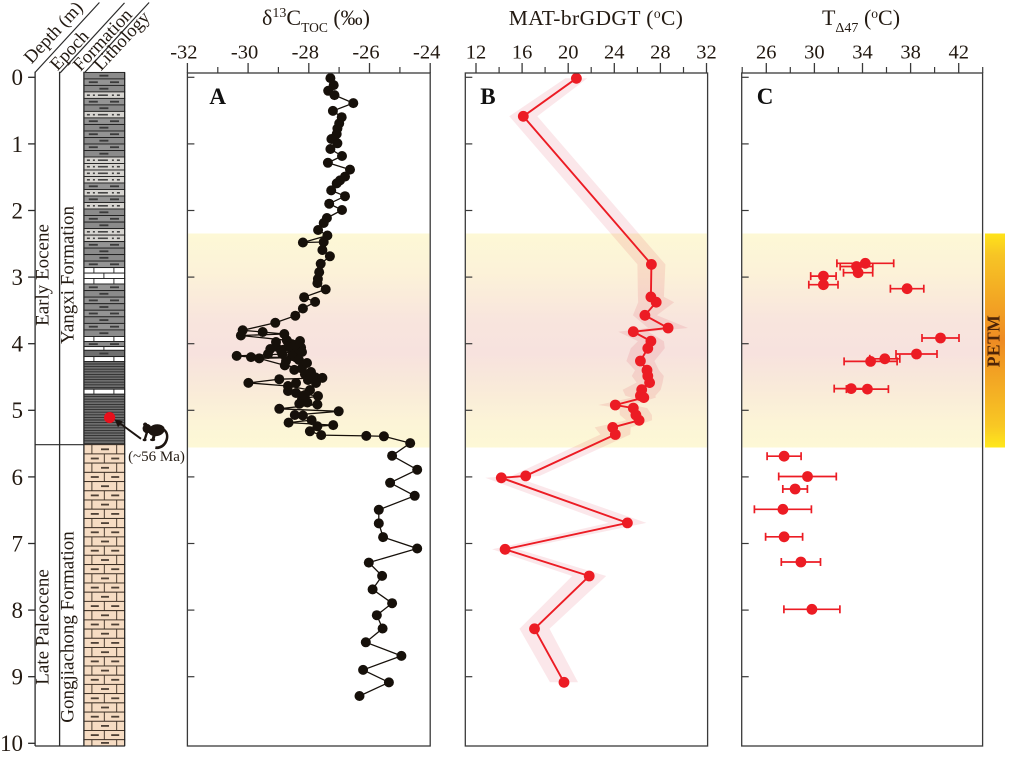  Describe the element at coordinates (18, 344) in the screenshot. I see `svg-text: 4` at that location.